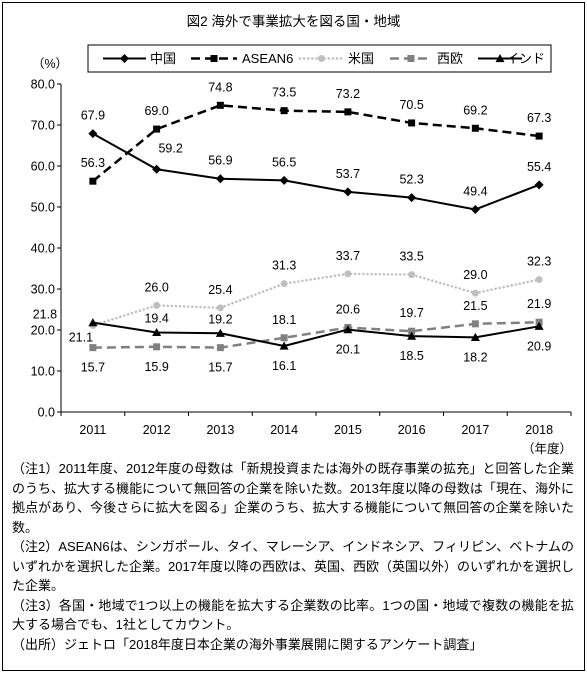 This screenshot has height=673, width=587. I want to click on legend-item-china: 中国, so click(139, 58).